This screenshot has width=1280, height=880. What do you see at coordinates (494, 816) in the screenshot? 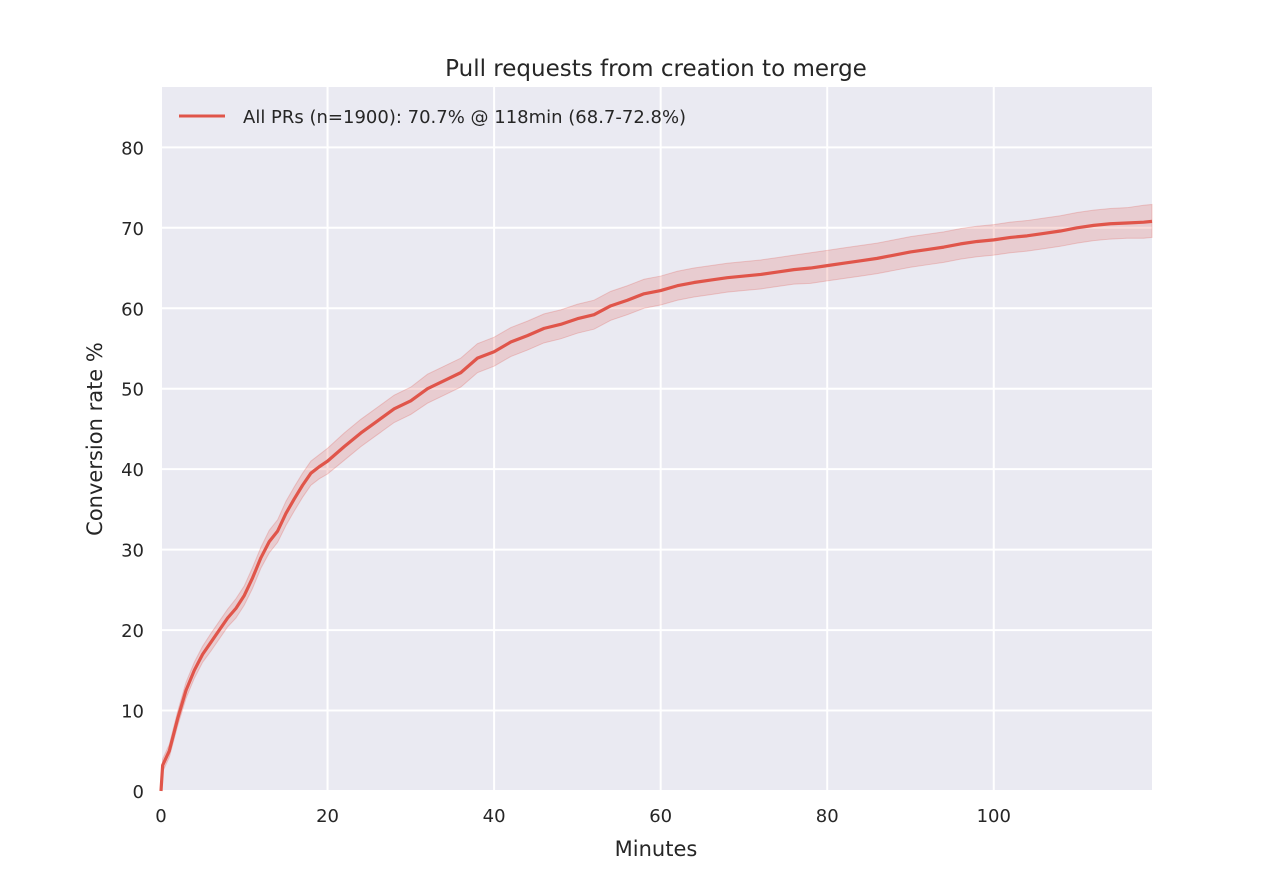
I see `x-tick-label: 40` at bounding box center [494, 816].